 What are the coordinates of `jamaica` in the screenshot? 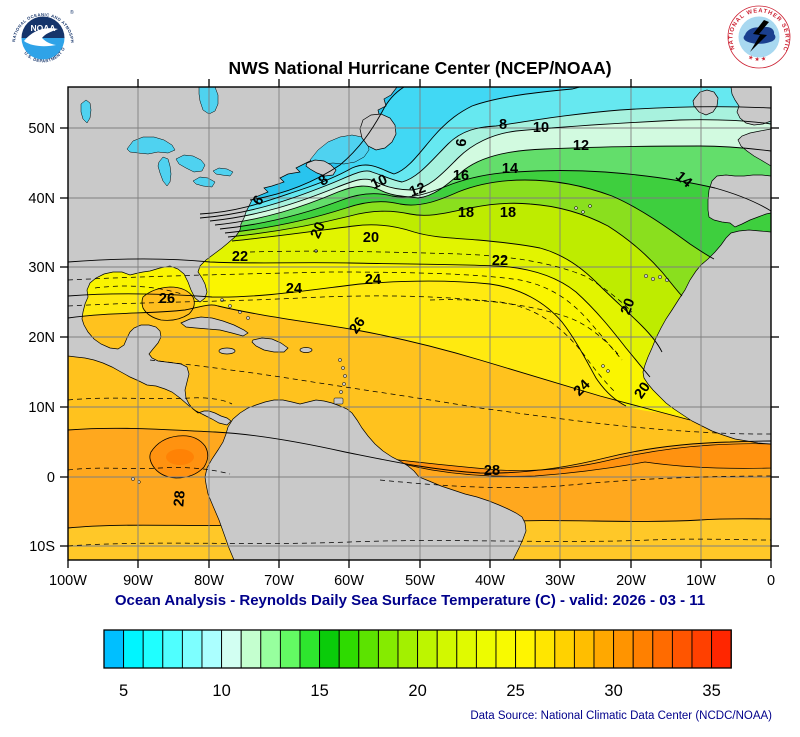 It's located at (227, 351).